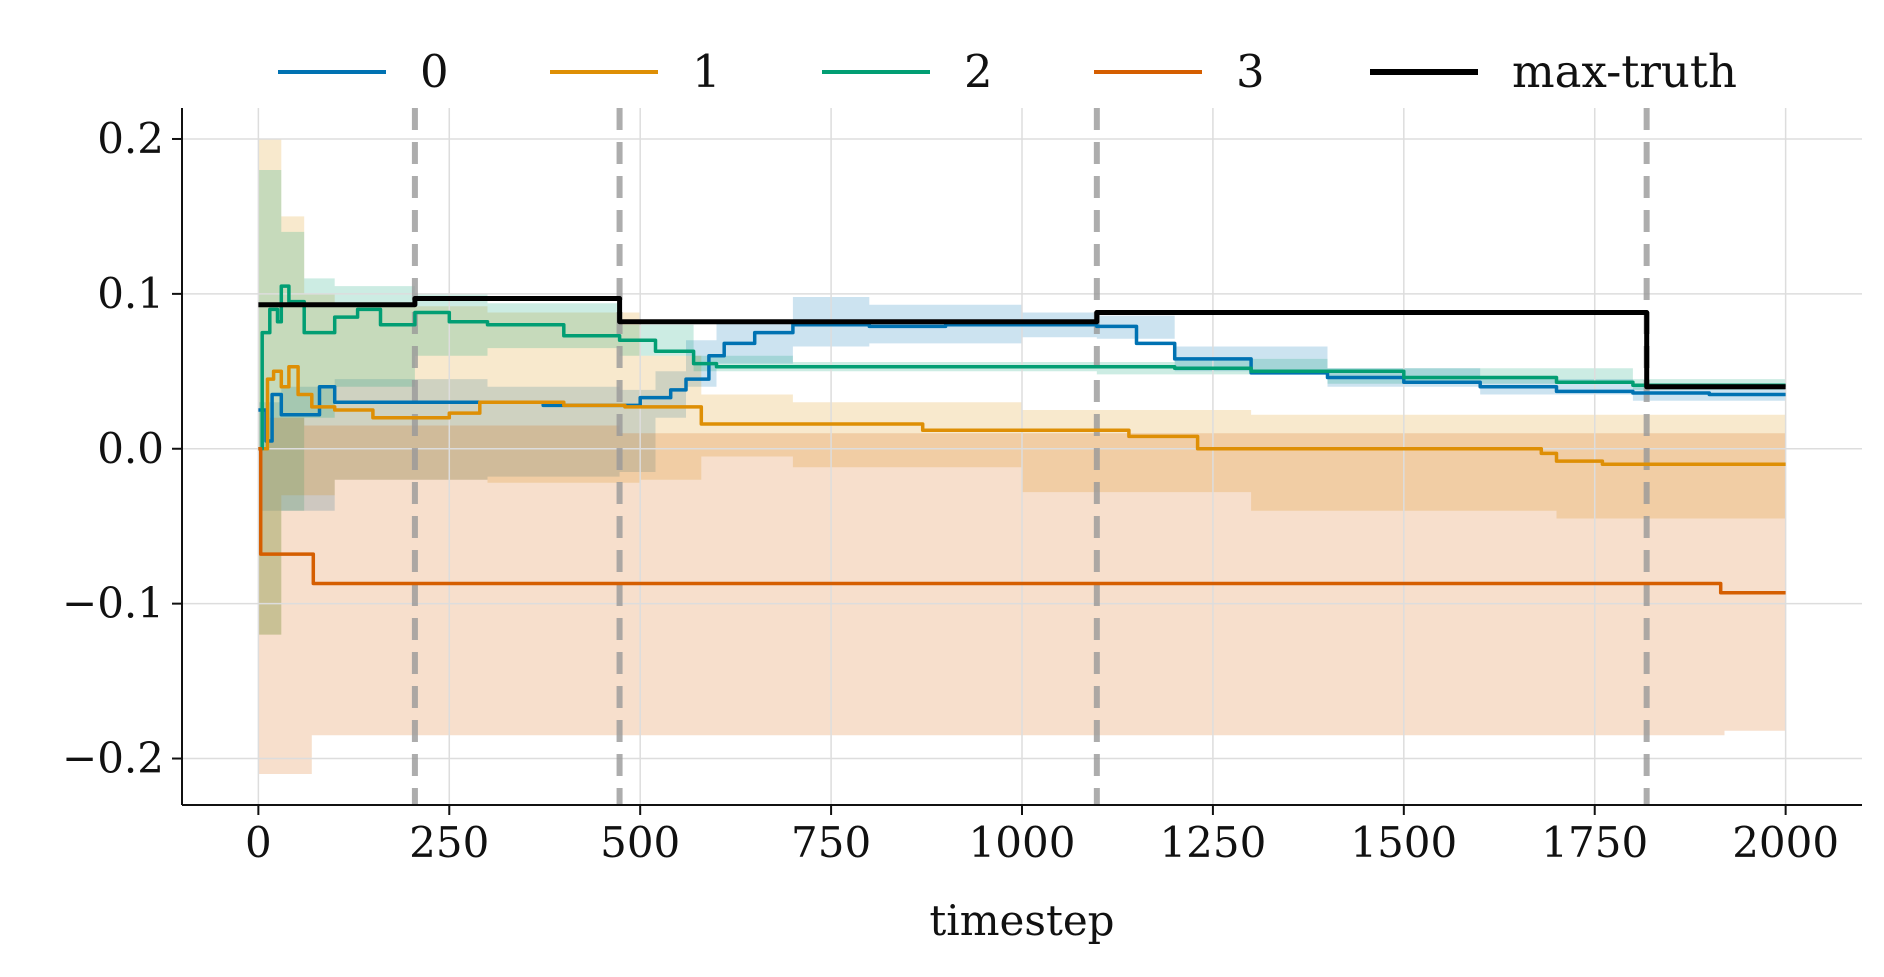  What do you see at coordinates (1594, 842) in the screenshot?
I see `x-tick-label: 1750` at bounding box center [1594, 842].